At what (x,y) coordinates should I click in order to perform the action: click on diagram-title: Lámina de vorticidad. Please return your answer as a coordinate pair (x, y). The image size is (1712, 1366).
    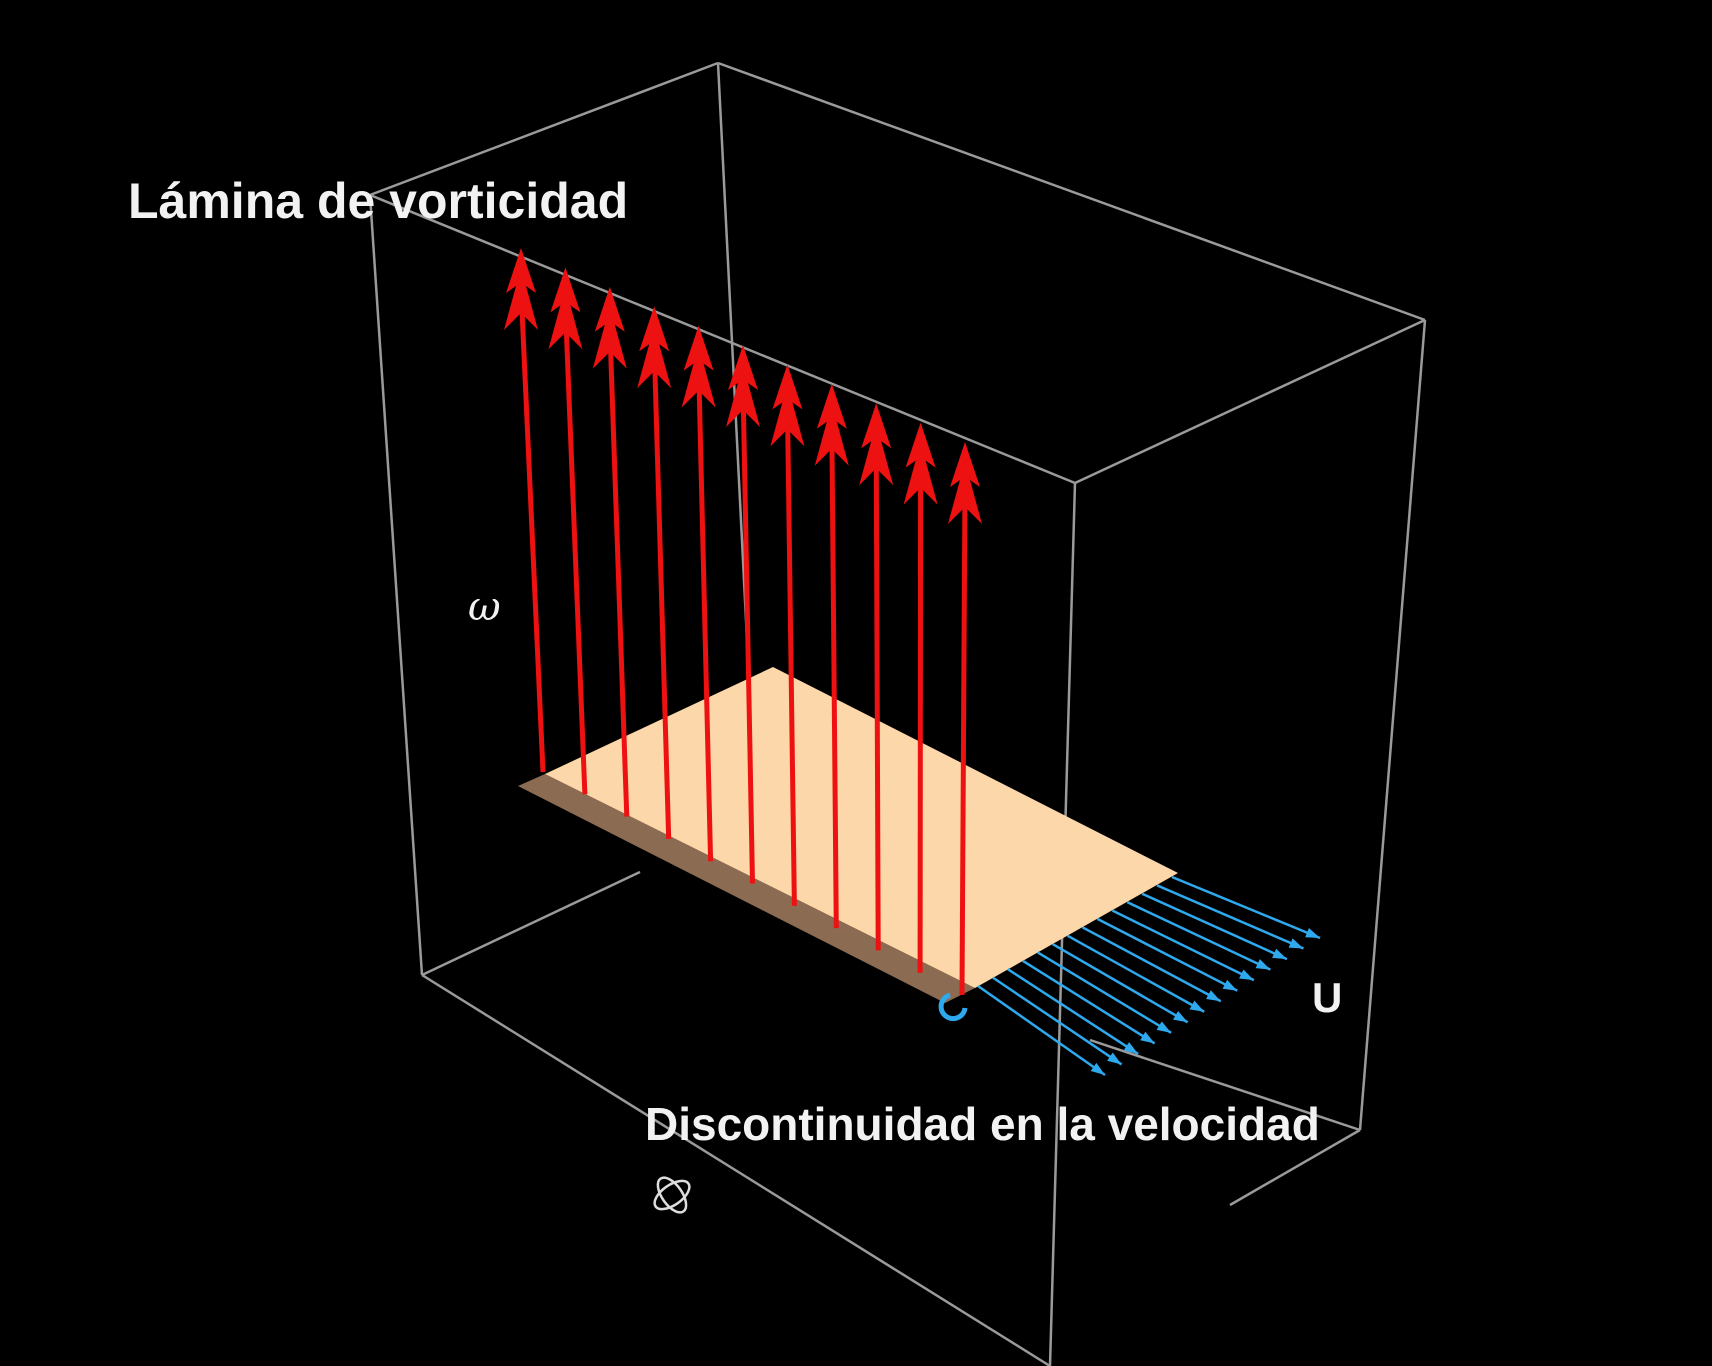
    Looking at the image, I should click on (378, 201).